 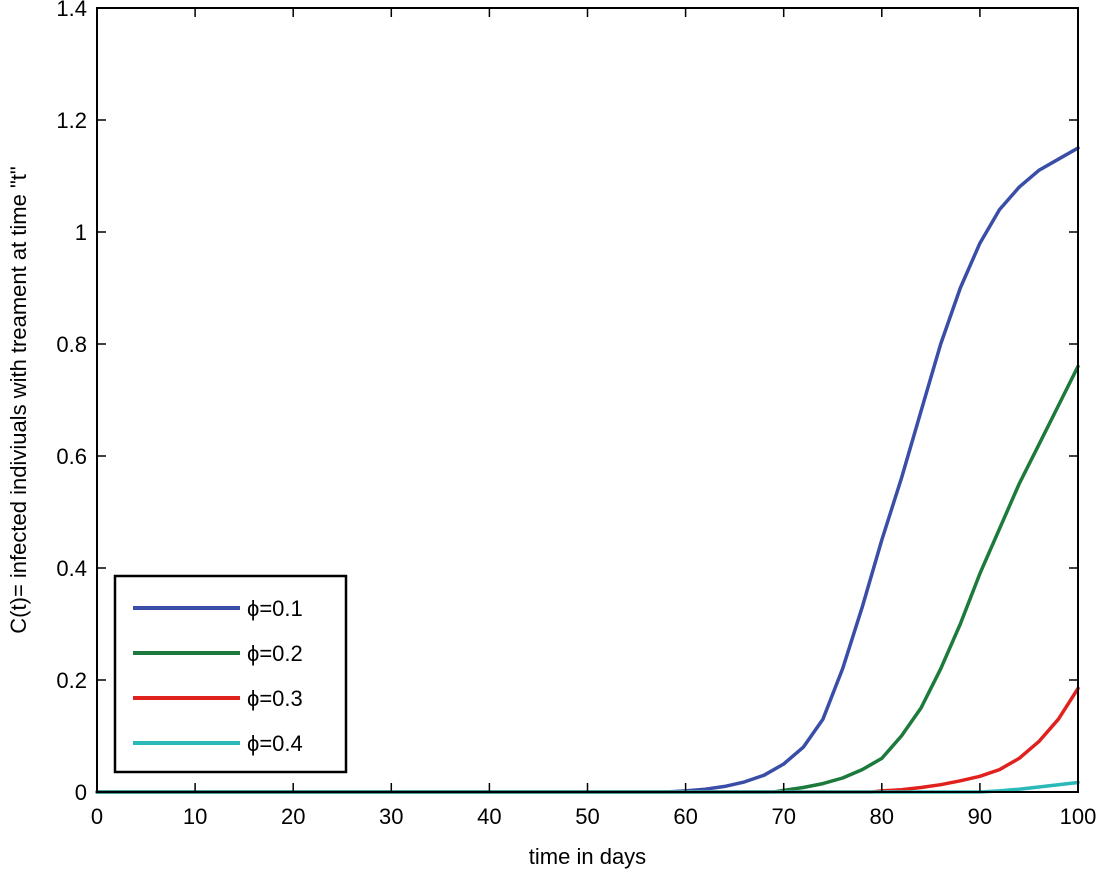 What do you see at coordinates (71, 10) in the screenshot?
I see `y-tick-label: 1.4` at bounding box center [71, 10].